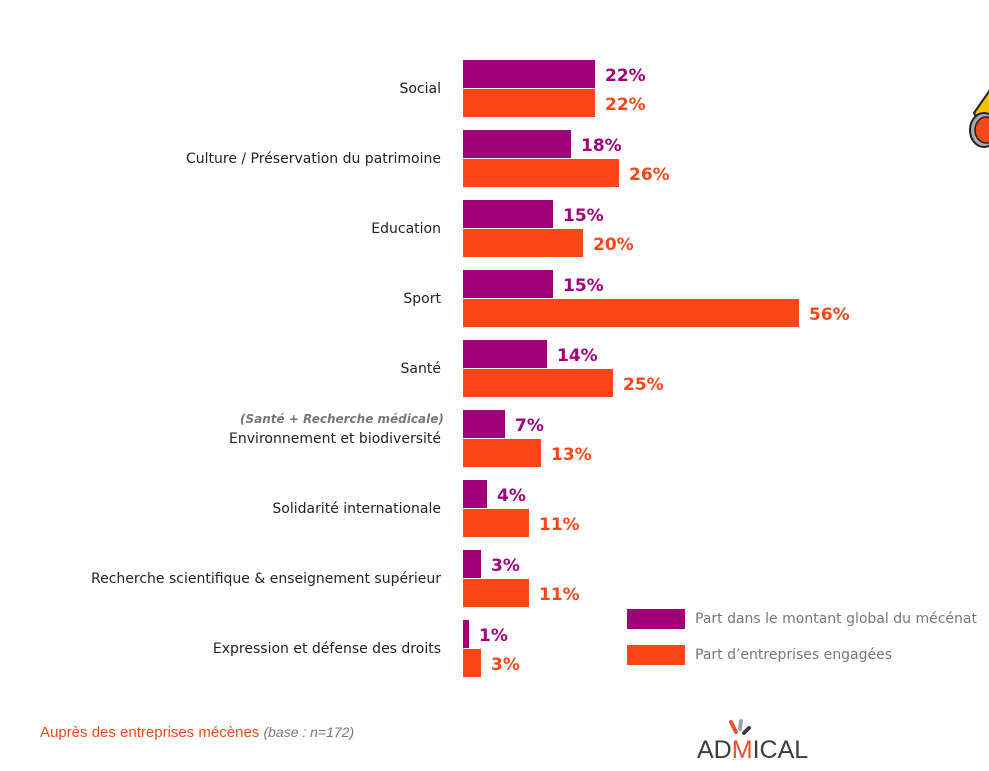  Describe the element at coordinates (150, 732) in the screenshot. I see `footer-text: Auprès des entreprises mécènes` at that location.